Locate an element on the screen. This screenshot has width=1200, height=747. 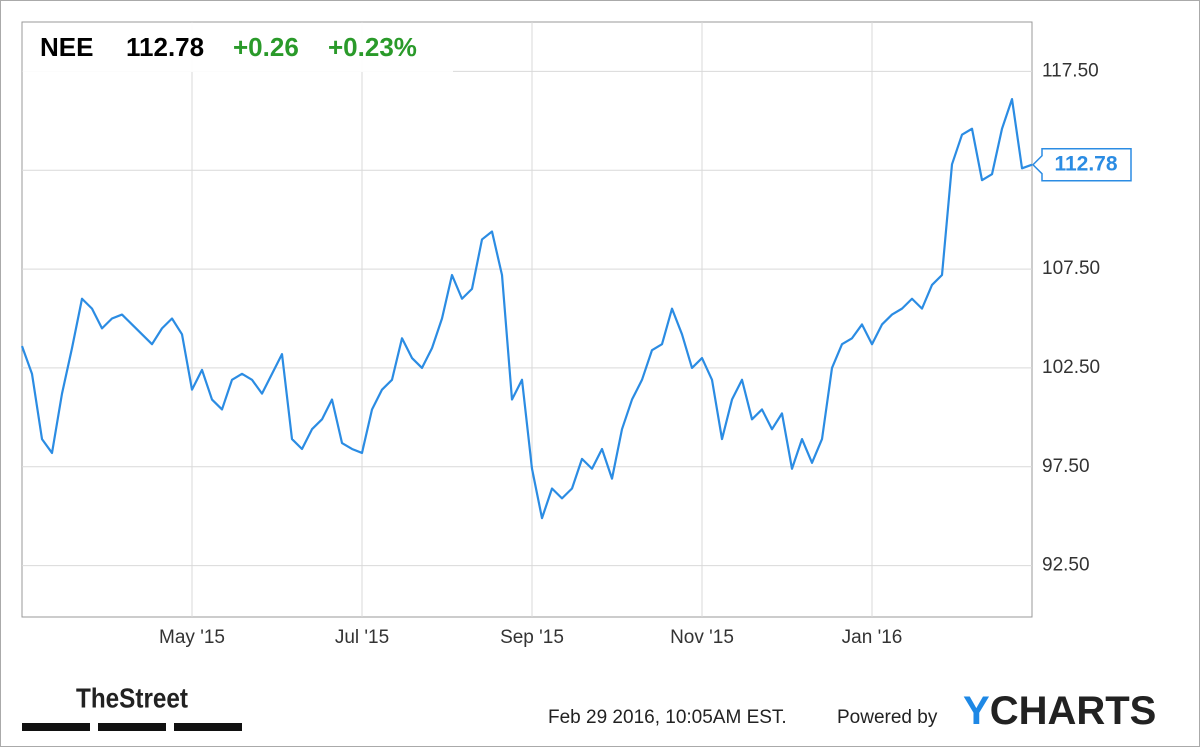
x-tick-label: May '15 is located at coordinates (192, 637).